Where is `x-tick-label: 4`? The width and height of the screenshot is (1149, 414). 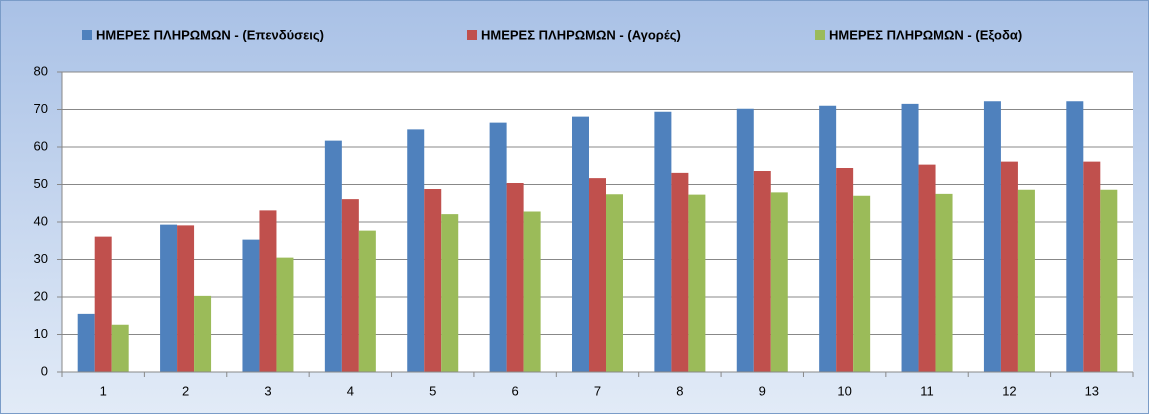 x-tick-label: 4 is located at coordinates (350, 390).